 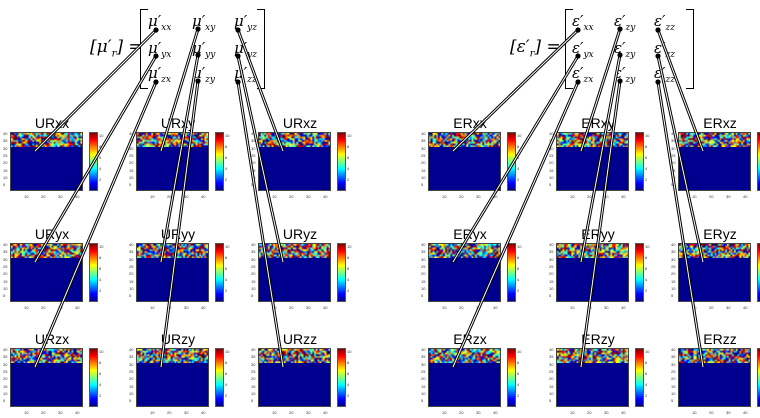 What do you see at coordinates (178, 339) in the screenshot?
I see `panel-title: URzy` at bounding box center [178, 339].